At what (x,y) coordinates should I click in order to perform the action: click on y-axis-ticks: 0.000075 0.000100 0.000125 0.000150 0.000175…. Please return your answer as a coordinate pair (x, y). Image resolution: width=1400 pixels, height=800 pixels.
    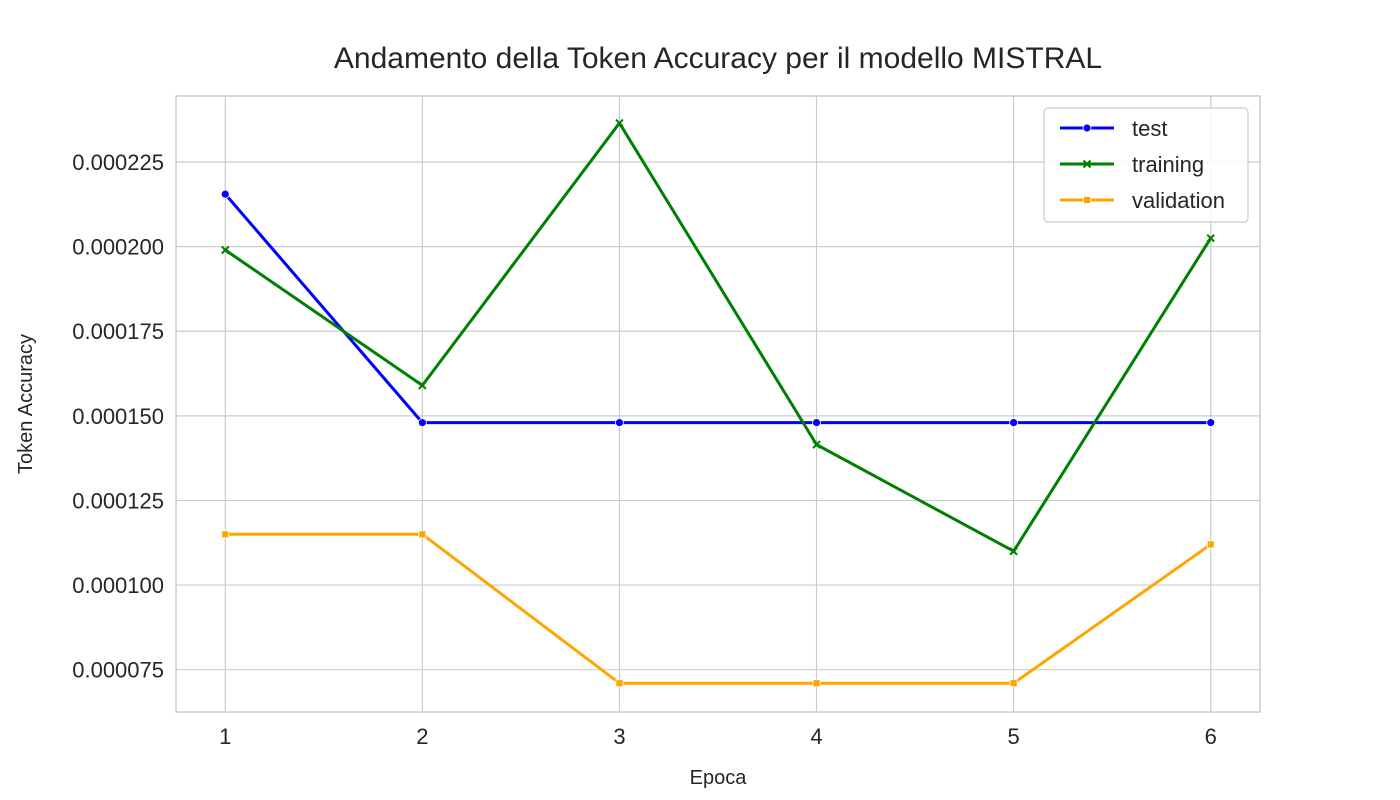
    Looking at the image, I should click on (118, 416).